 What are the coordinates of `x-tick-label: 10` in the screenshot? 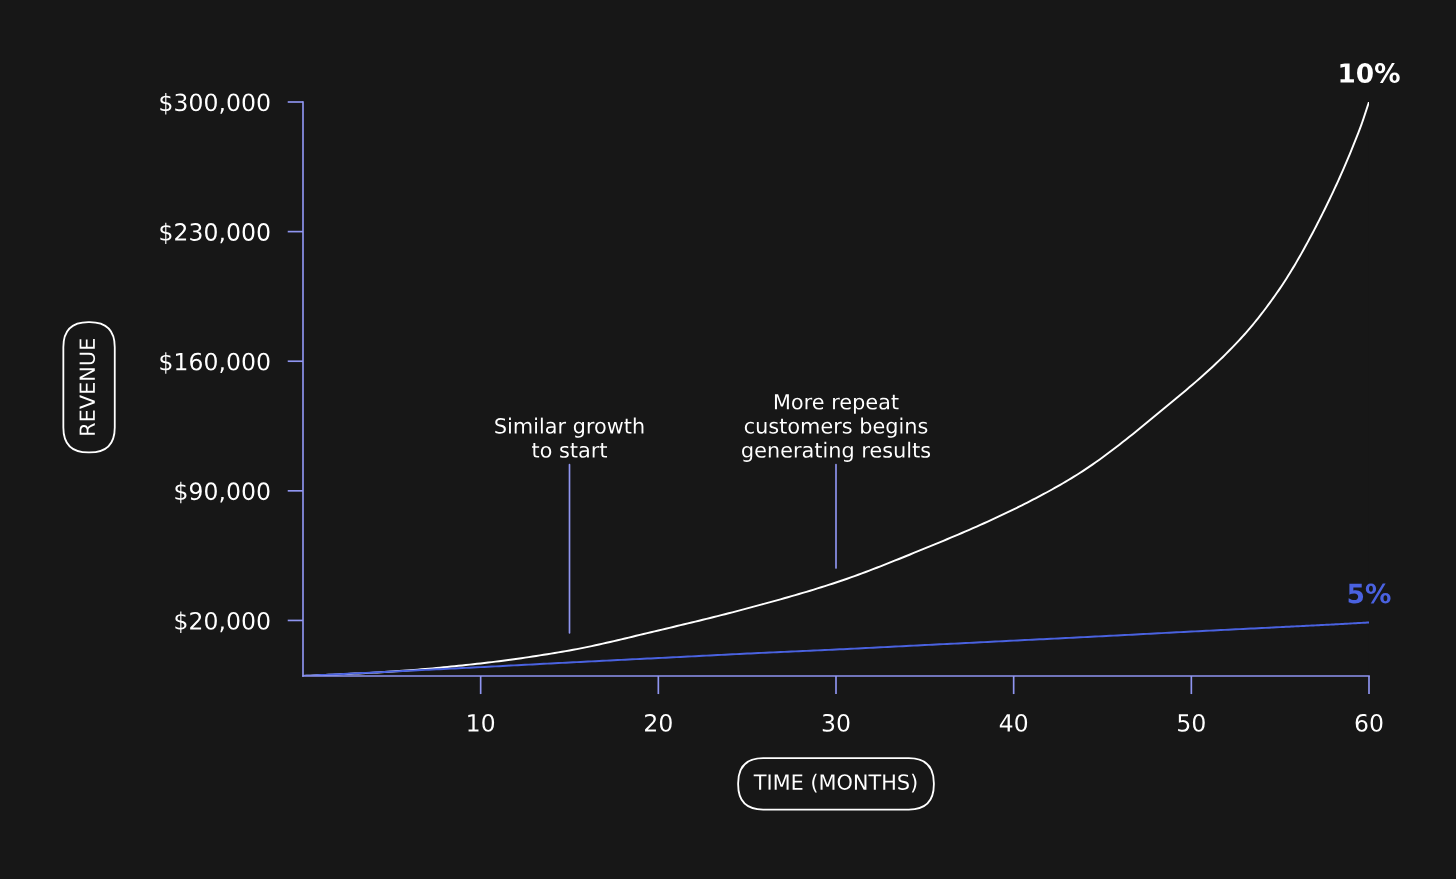 It's located at (481, 722).